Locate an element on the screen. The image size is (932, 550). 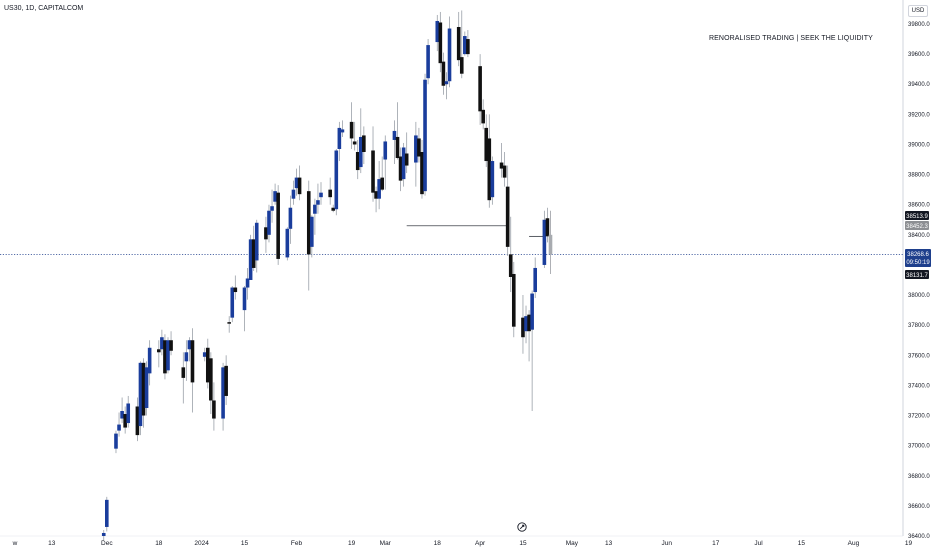
replay-icon is located at coordinates (522, 527).